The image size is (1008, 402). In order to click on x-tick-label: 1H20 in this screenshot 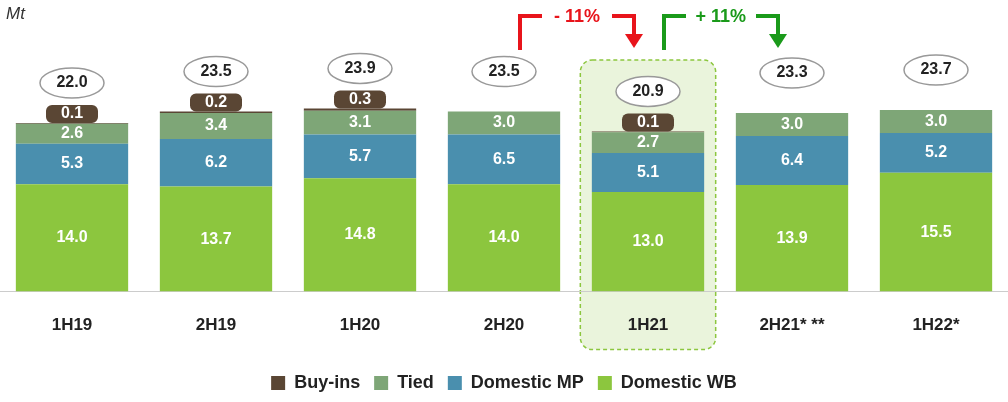, I will do `click(360, 325)`.